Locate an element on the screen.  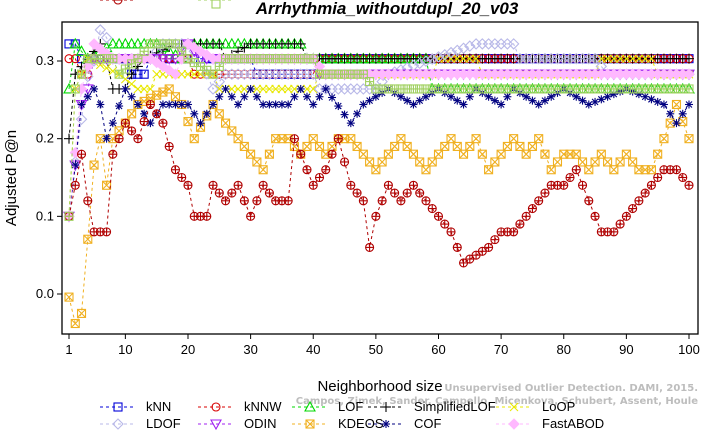
x-axis-label: Neighborhood size is located at coordinates (379, 386).